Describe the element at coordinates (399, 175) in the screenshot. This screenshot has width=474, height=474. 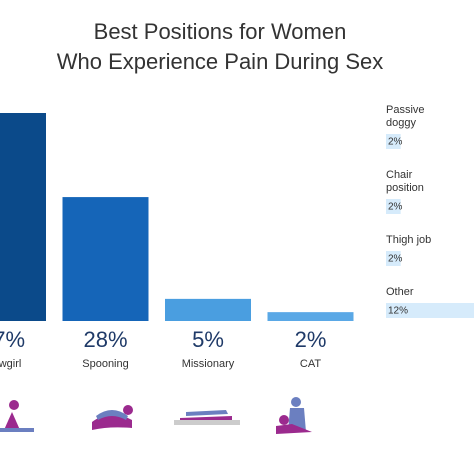
I see `category-label: Chair` at that location.